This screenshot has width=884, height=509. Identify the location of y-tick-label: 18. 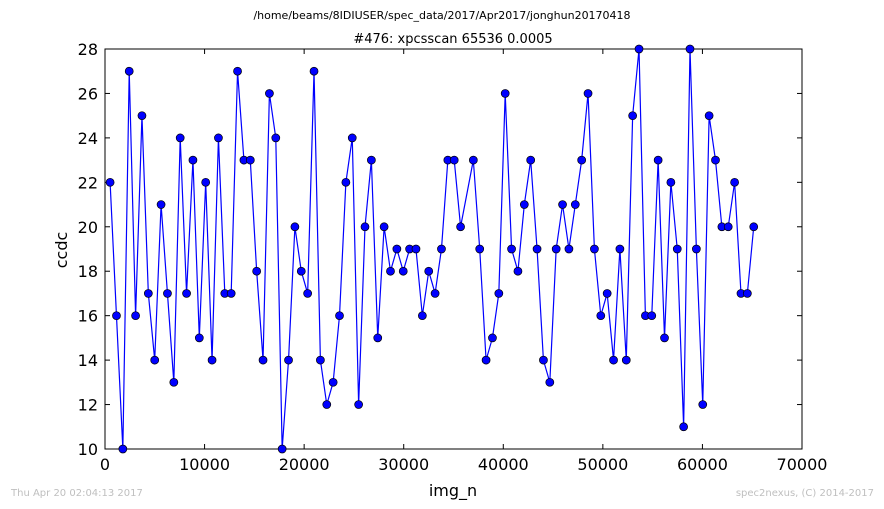
(88, 271).